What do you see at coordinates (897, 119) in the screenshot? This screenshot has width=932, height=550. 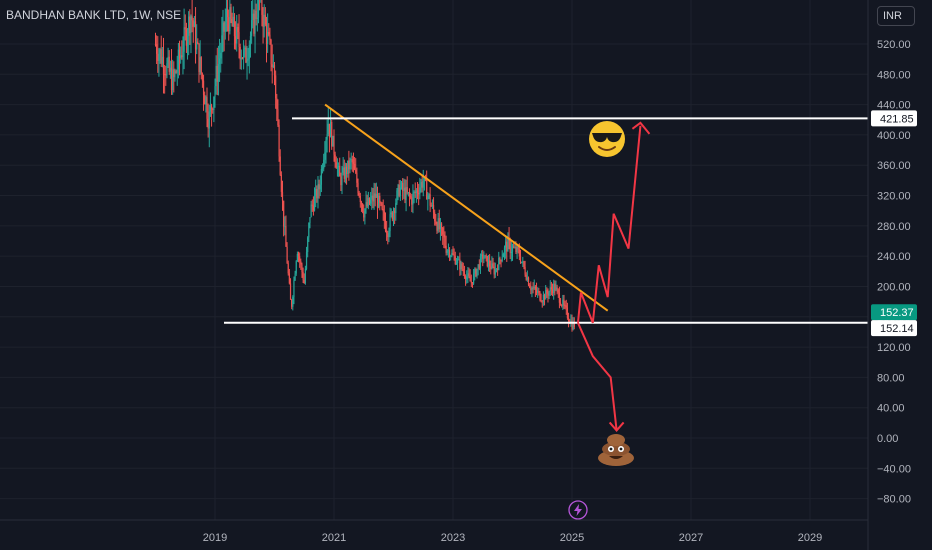 I see `svg-text: 421.85` at bounding box center [897, 119].